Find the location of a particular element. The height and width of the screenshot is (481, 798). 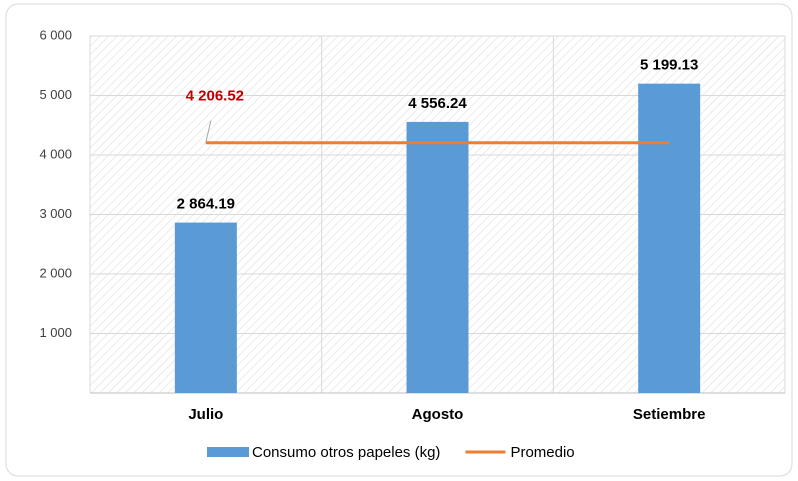

data-label: 4 556.24 is located at coordinates (437, 103).